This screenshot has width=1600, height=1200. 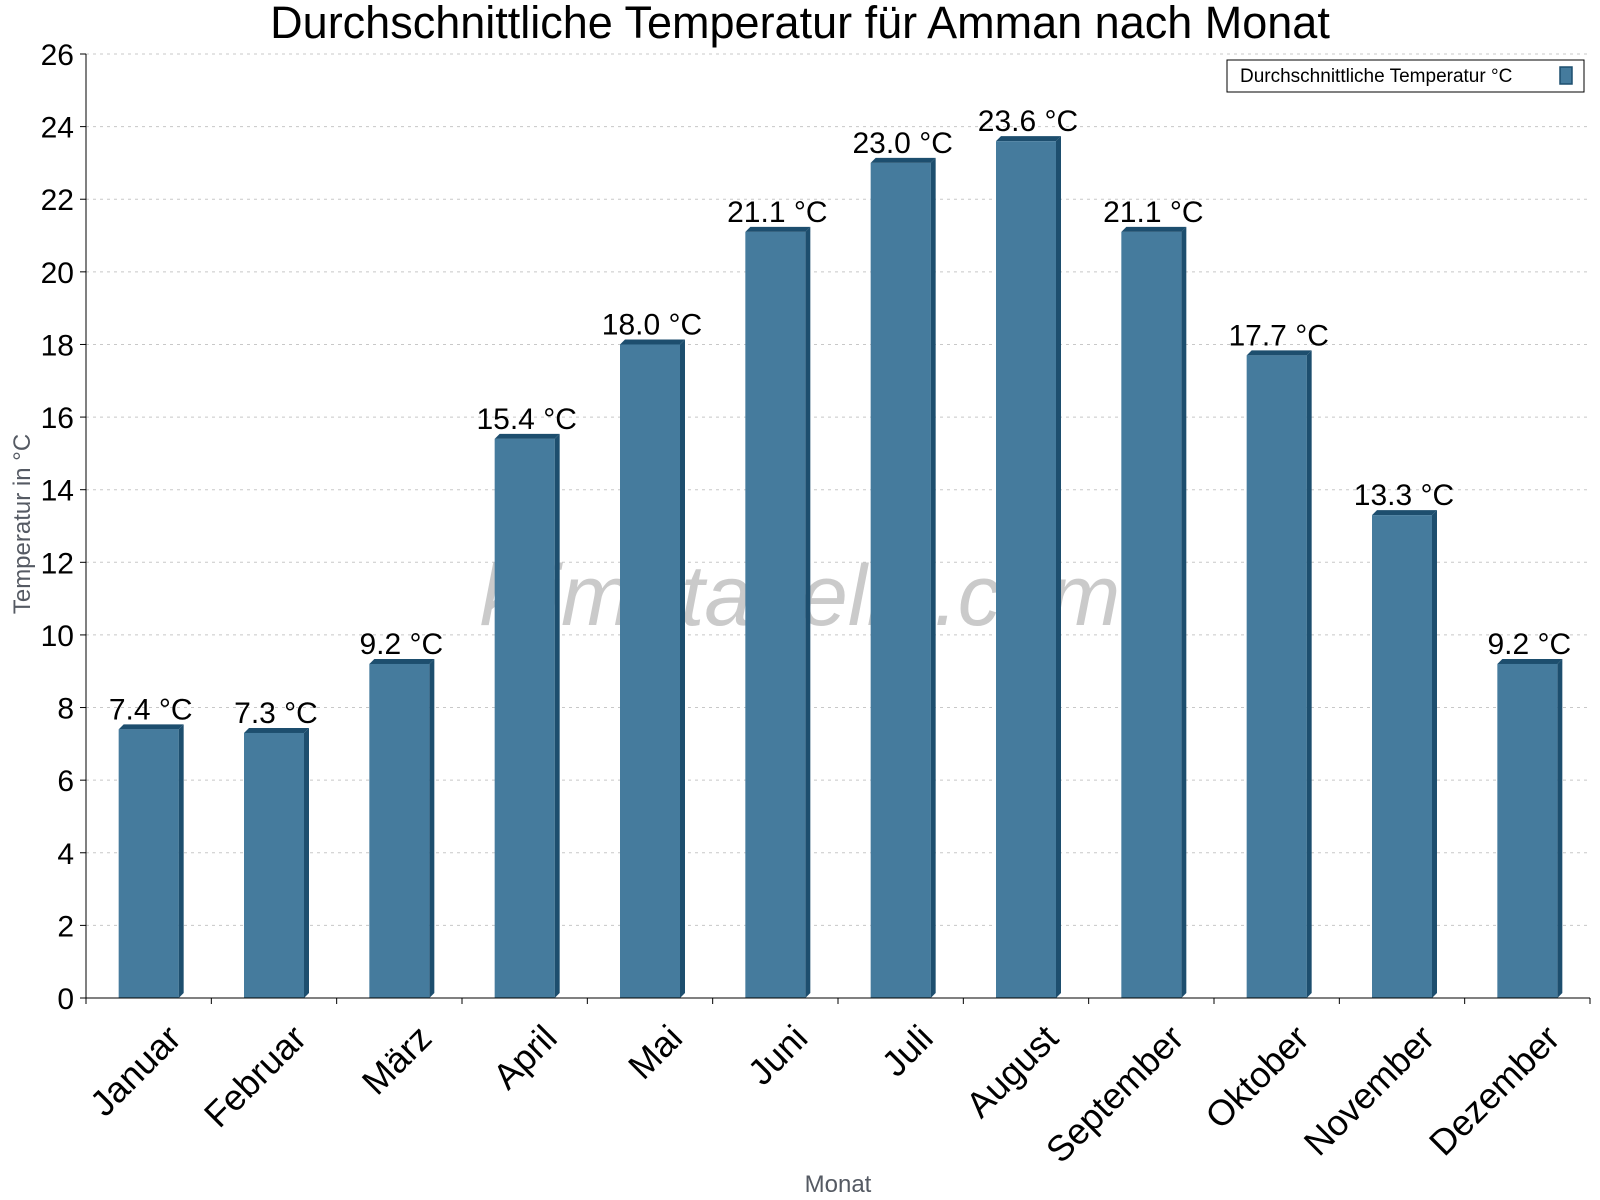 I want to click on data-label: 7.3 °C, so click(x=276, y=713).